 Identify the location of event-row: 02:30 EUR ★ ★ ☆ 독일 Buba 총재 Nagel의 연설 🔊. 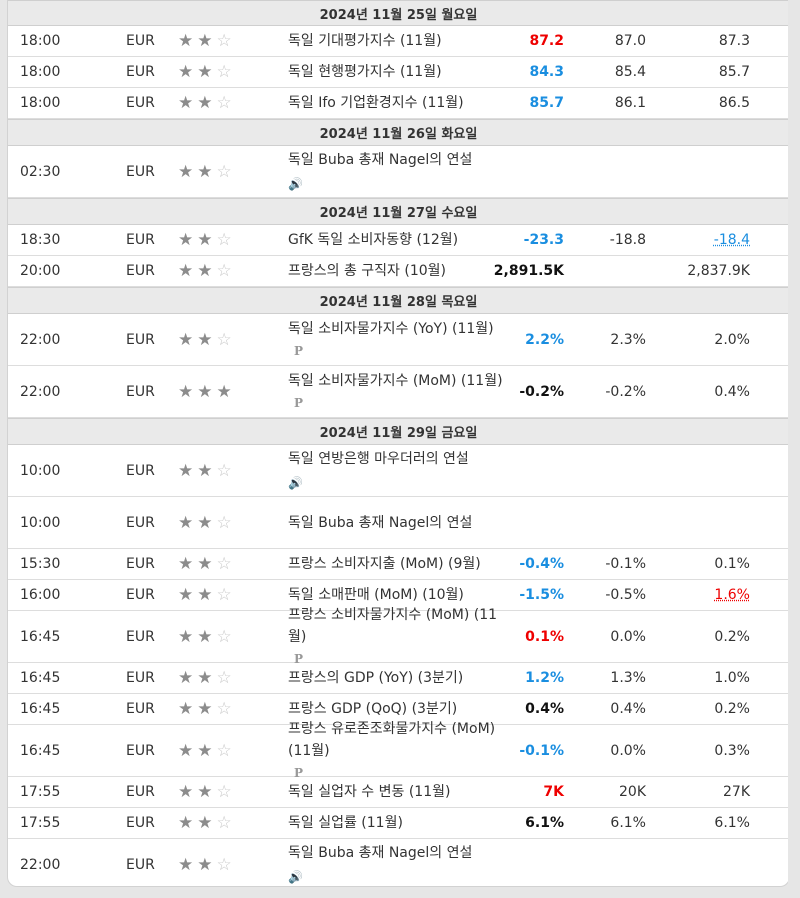
(398, 172).